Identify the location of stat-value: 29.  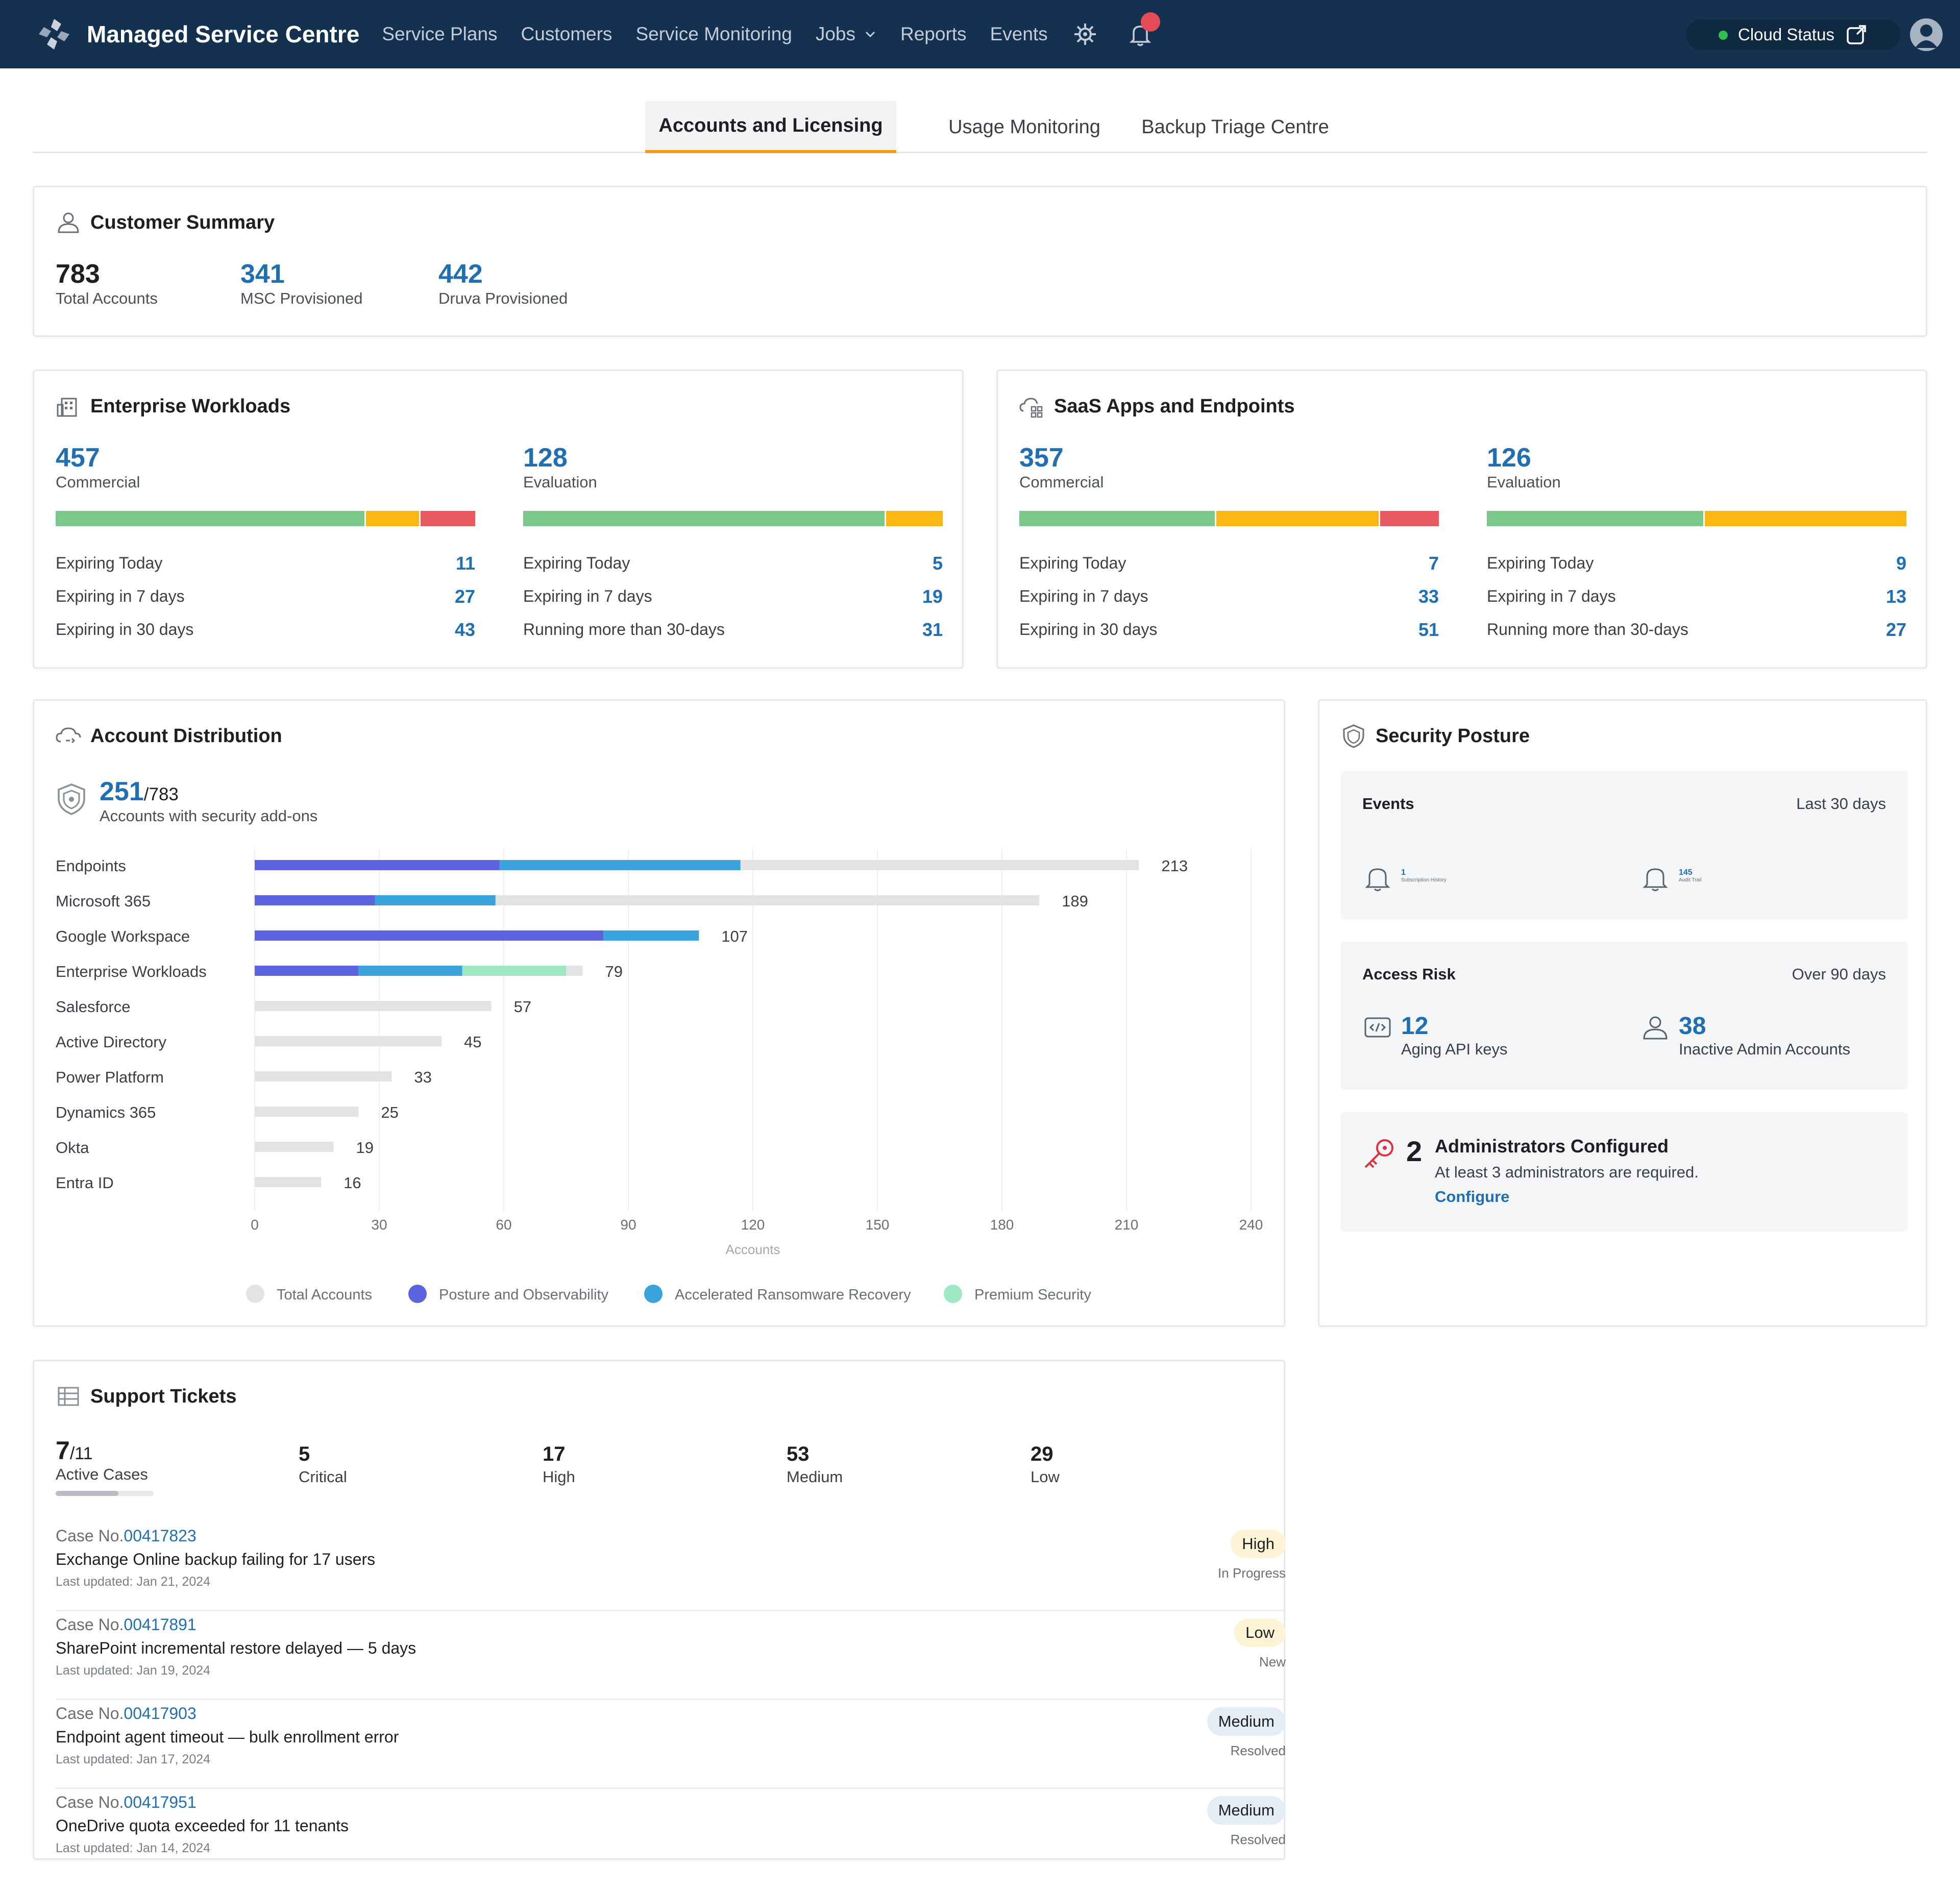
(1042, 1454).